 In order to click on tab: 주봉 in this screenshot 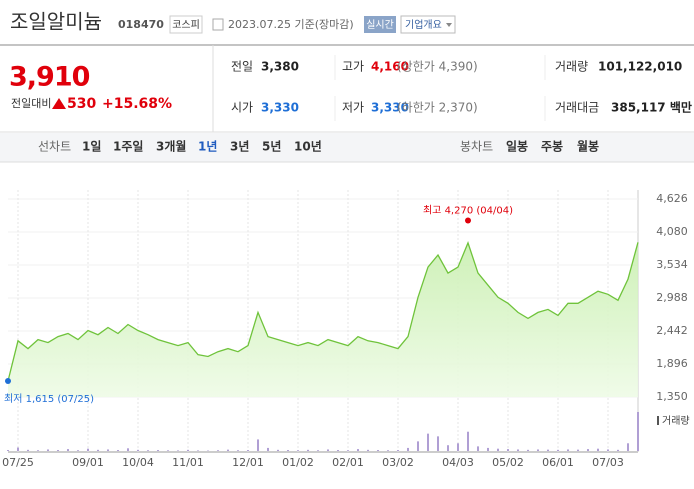, I will do `click(552, 147)`.